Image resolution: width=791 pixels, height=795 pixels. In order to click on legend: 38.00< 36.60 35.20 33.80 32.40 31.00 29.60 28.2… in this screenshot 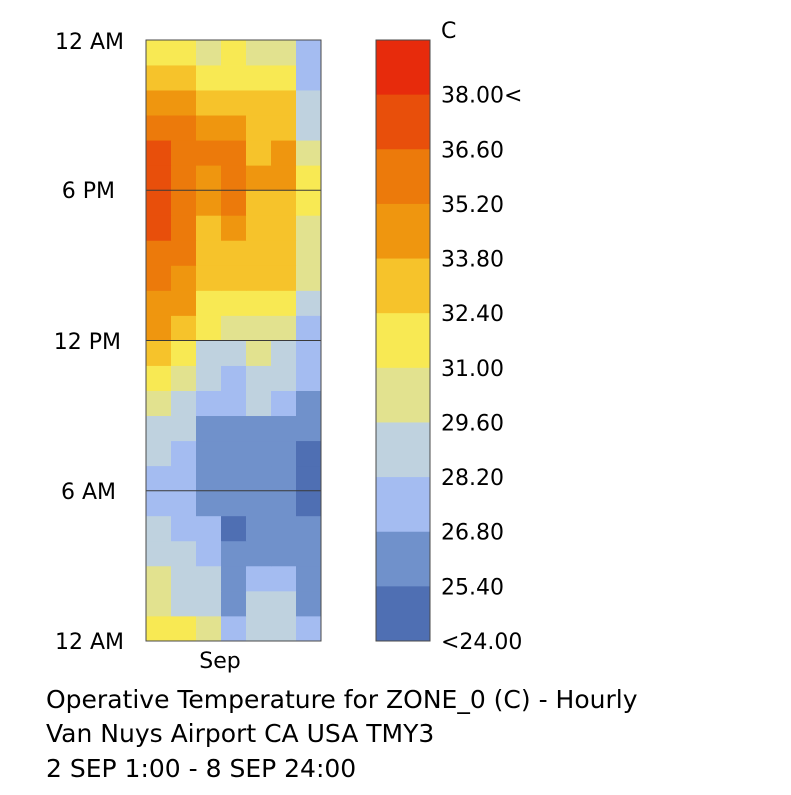, I will do `click(449, 347)`.